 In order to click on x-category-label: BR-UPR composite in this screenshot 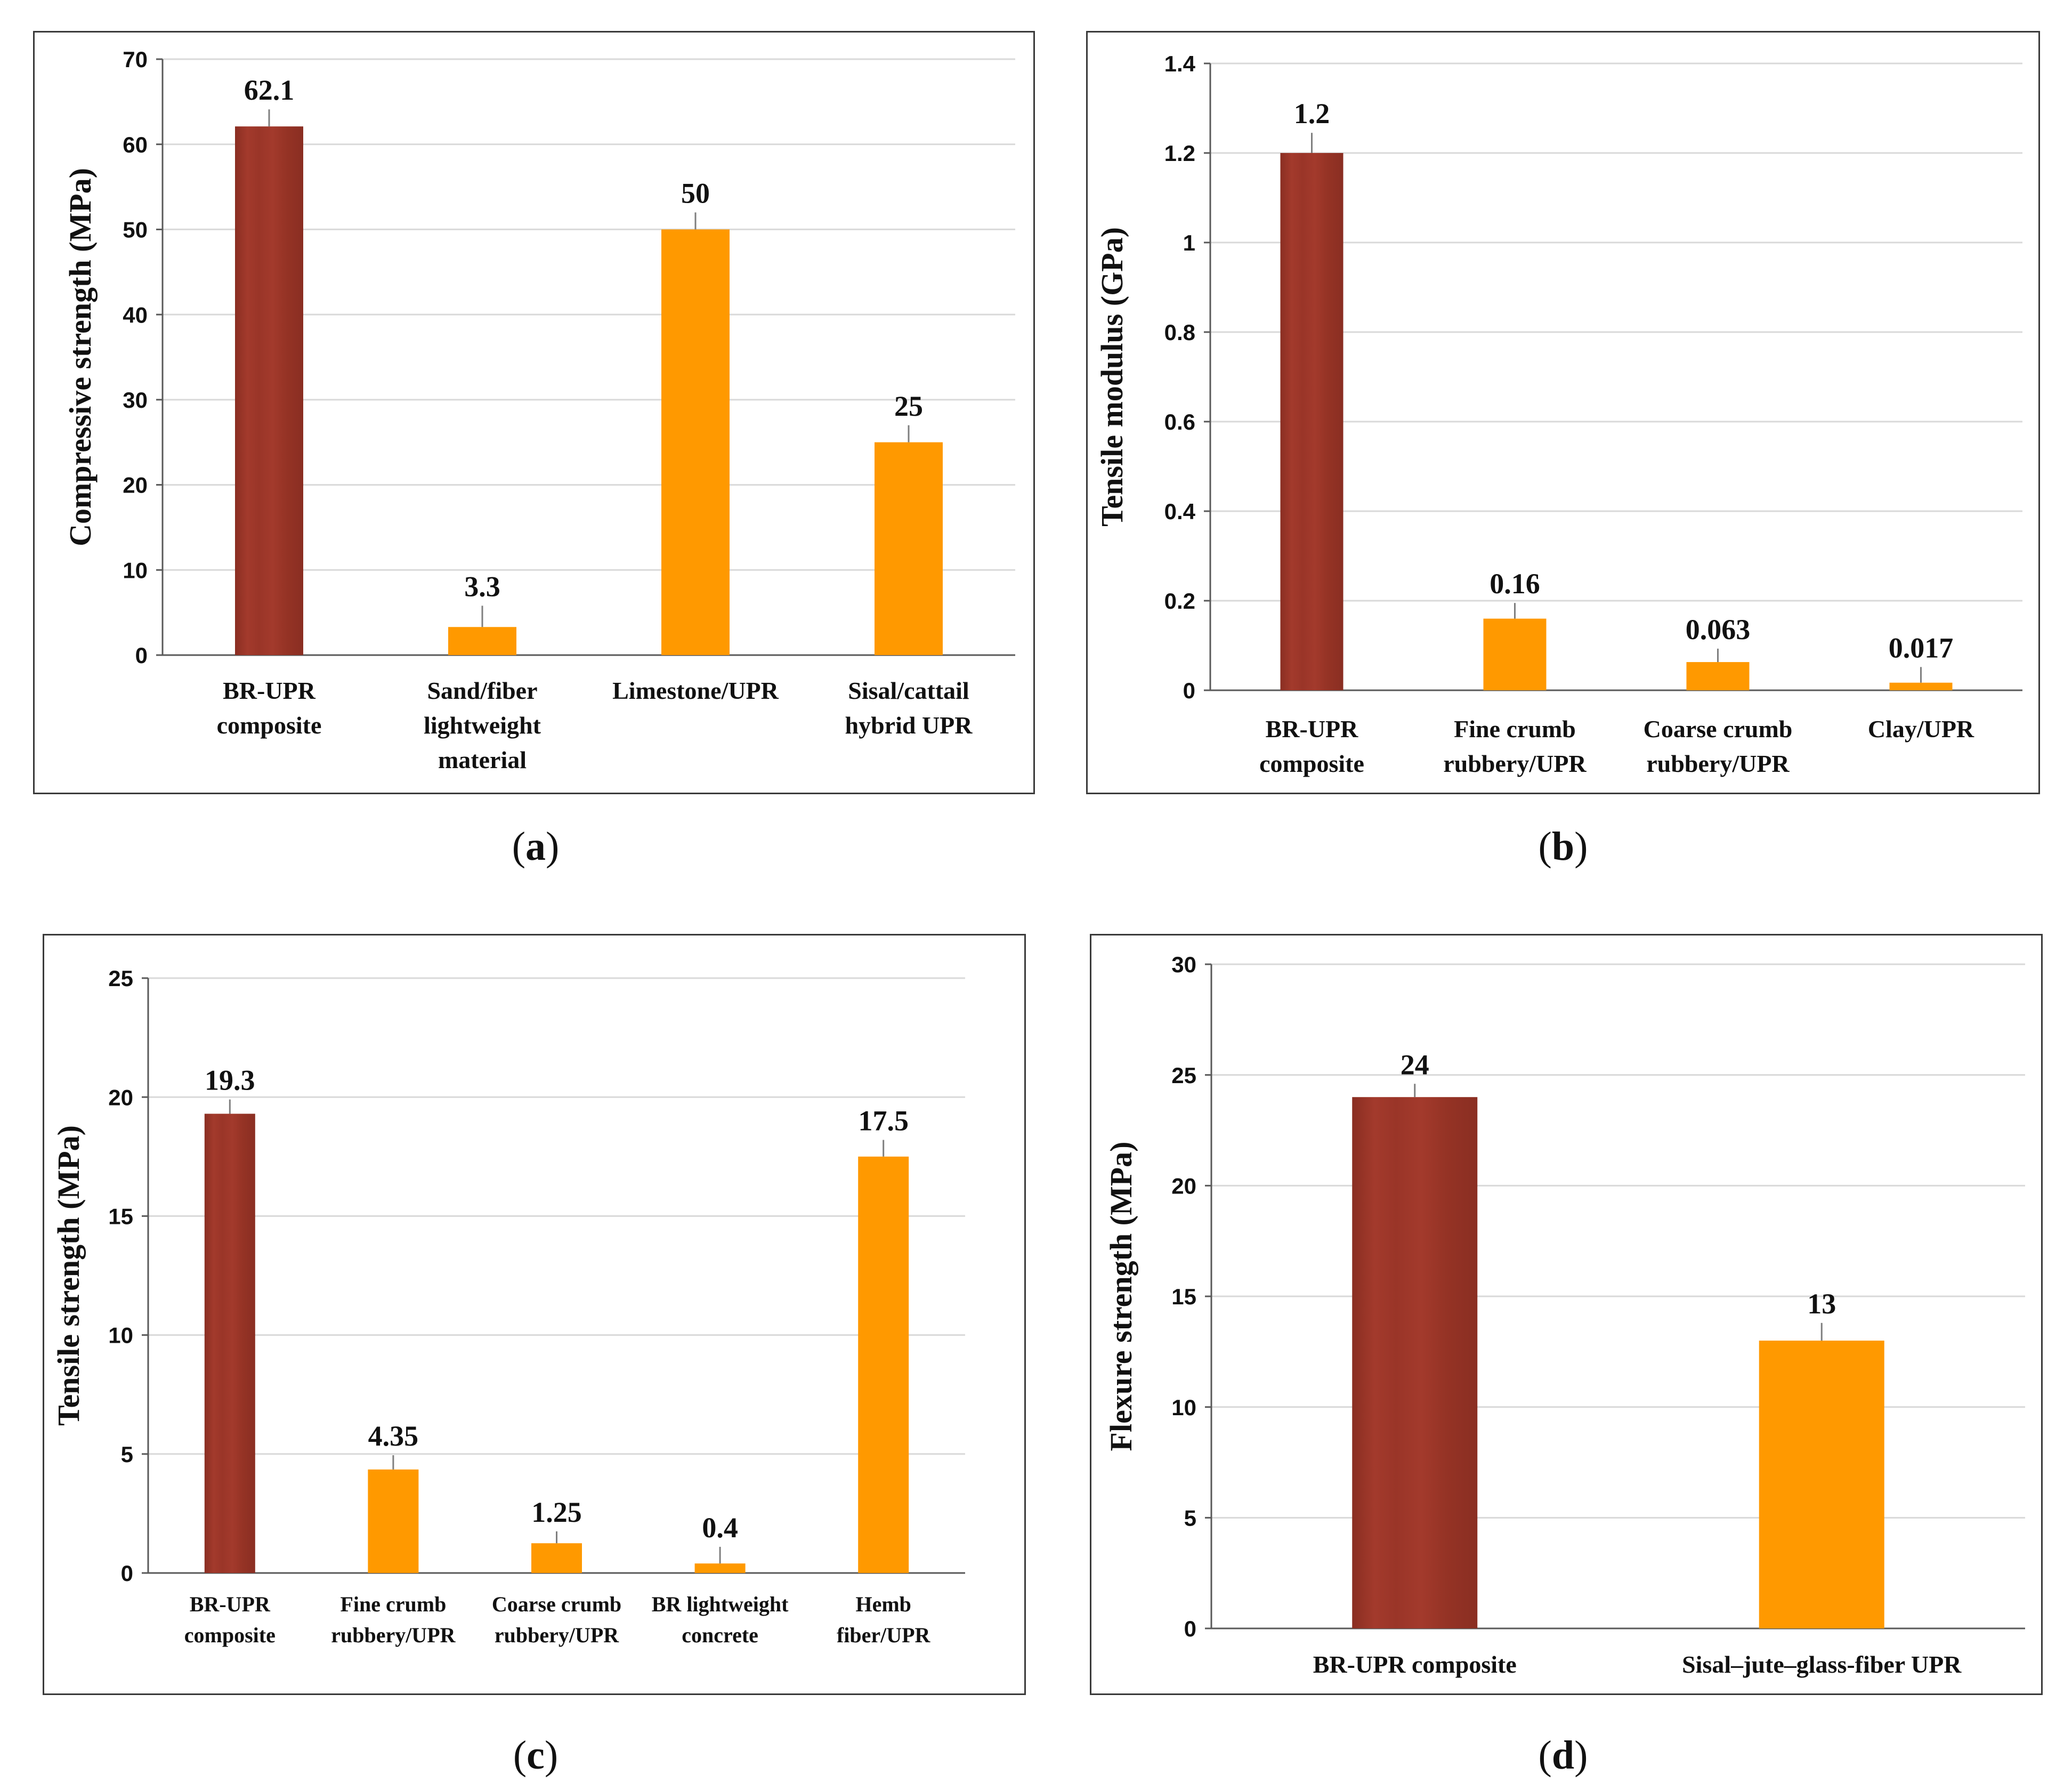, I will do `click(1415, 1664)`.